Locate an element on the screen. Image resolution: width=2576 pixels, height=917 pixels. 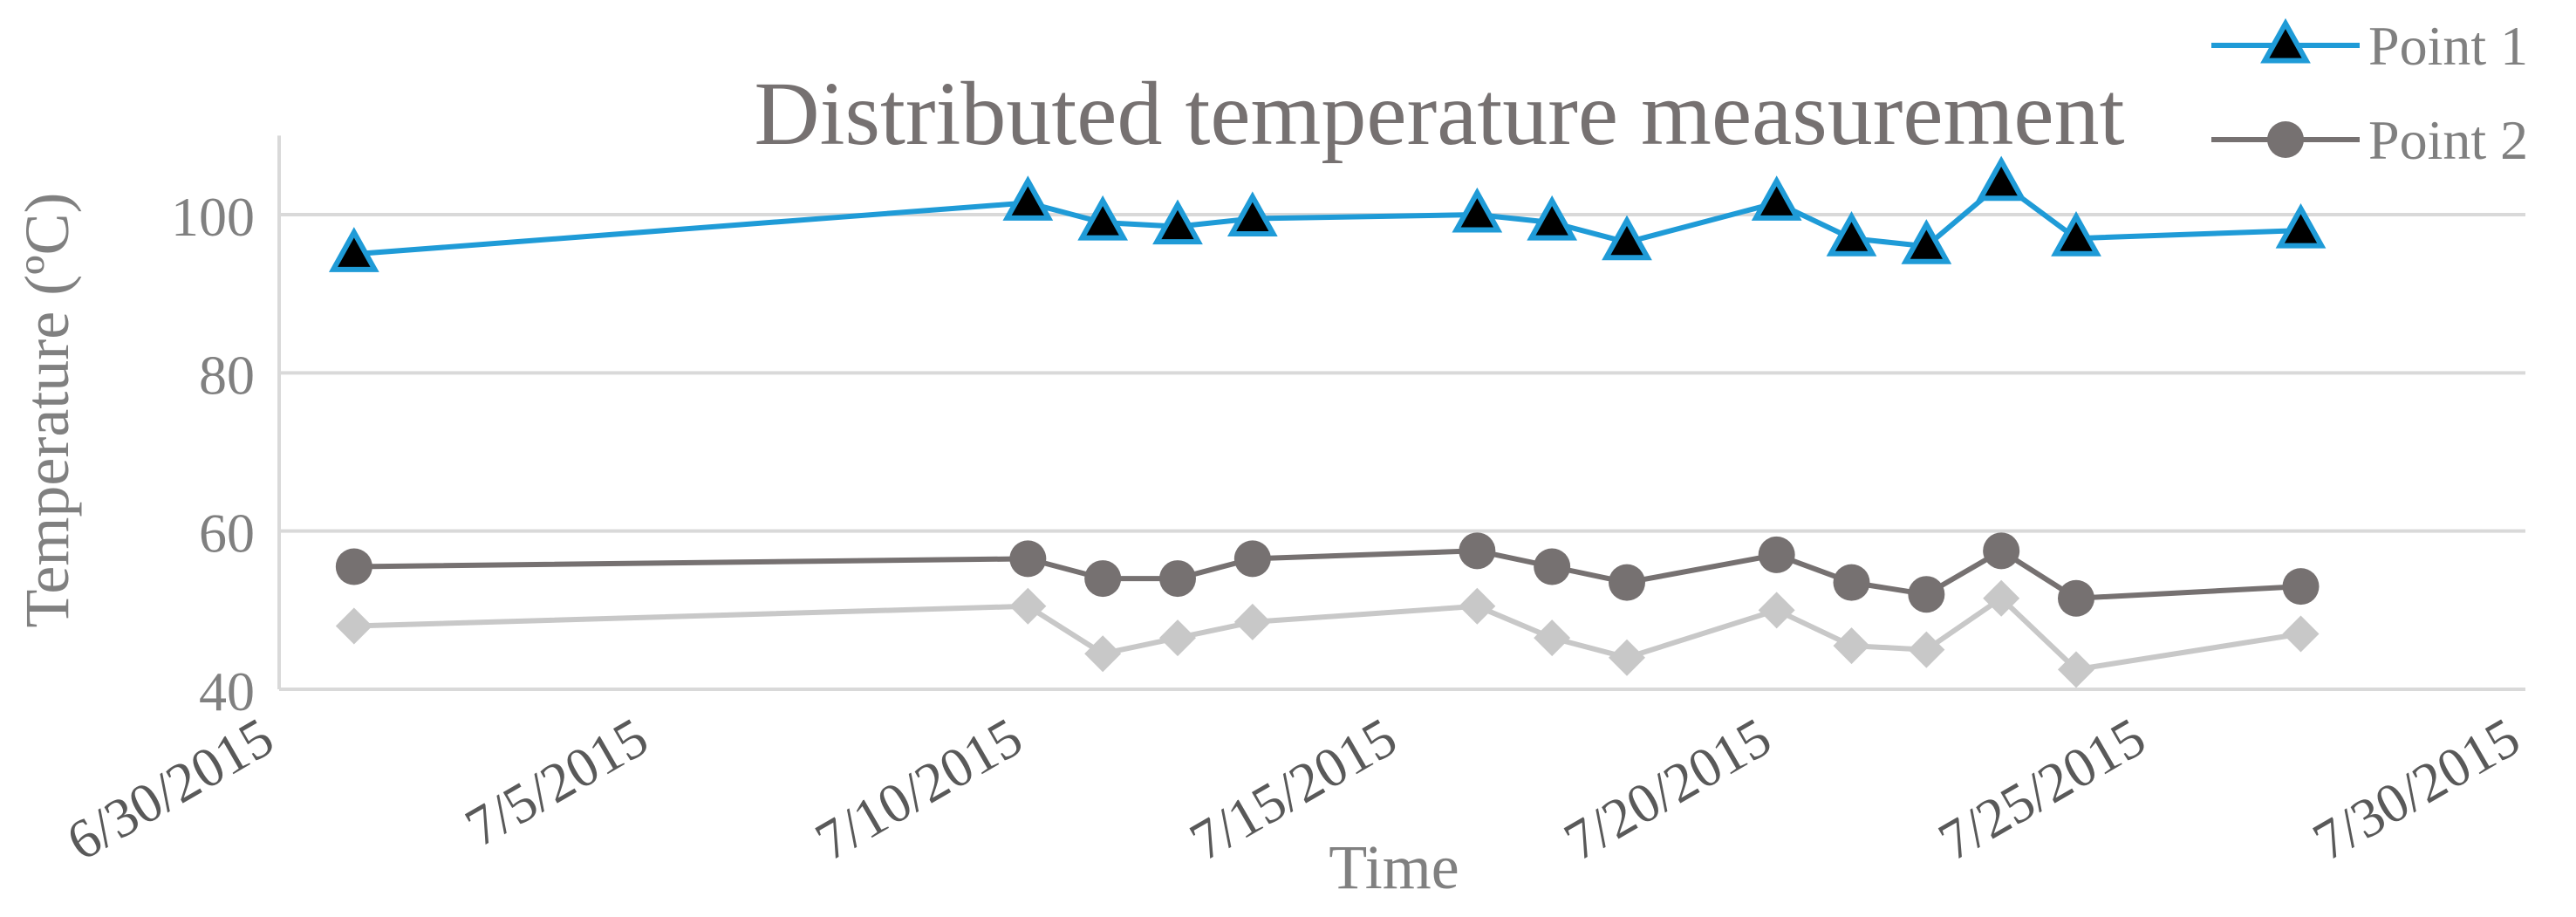
chart-title: Distributed temperature measurement is located at coordinates (1440, 114).